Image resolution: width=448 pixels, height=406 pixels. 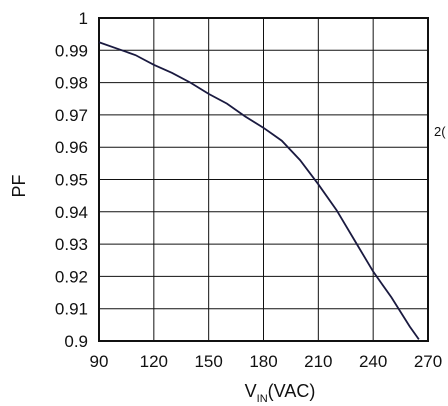 I want to click on y-tick-label: 0.98, so click(x=71, y=83).